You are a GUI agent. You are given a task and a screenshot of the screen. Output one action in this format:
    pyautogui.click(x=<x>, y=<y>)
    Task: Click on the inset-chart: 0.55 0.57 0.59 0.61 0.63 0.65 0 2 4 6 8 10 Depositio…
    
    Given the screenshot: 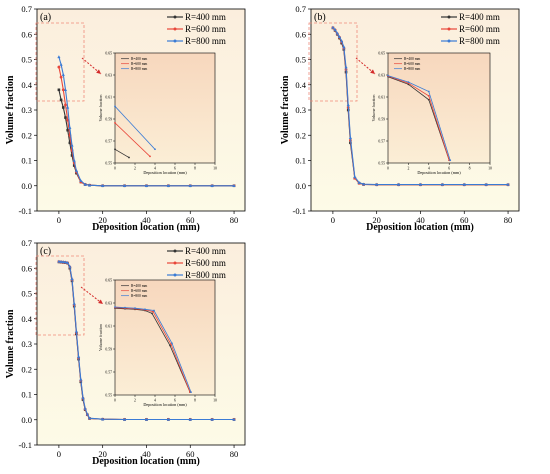 What is the action you would take?
    pyautogui.click(x=157, y=113)
    